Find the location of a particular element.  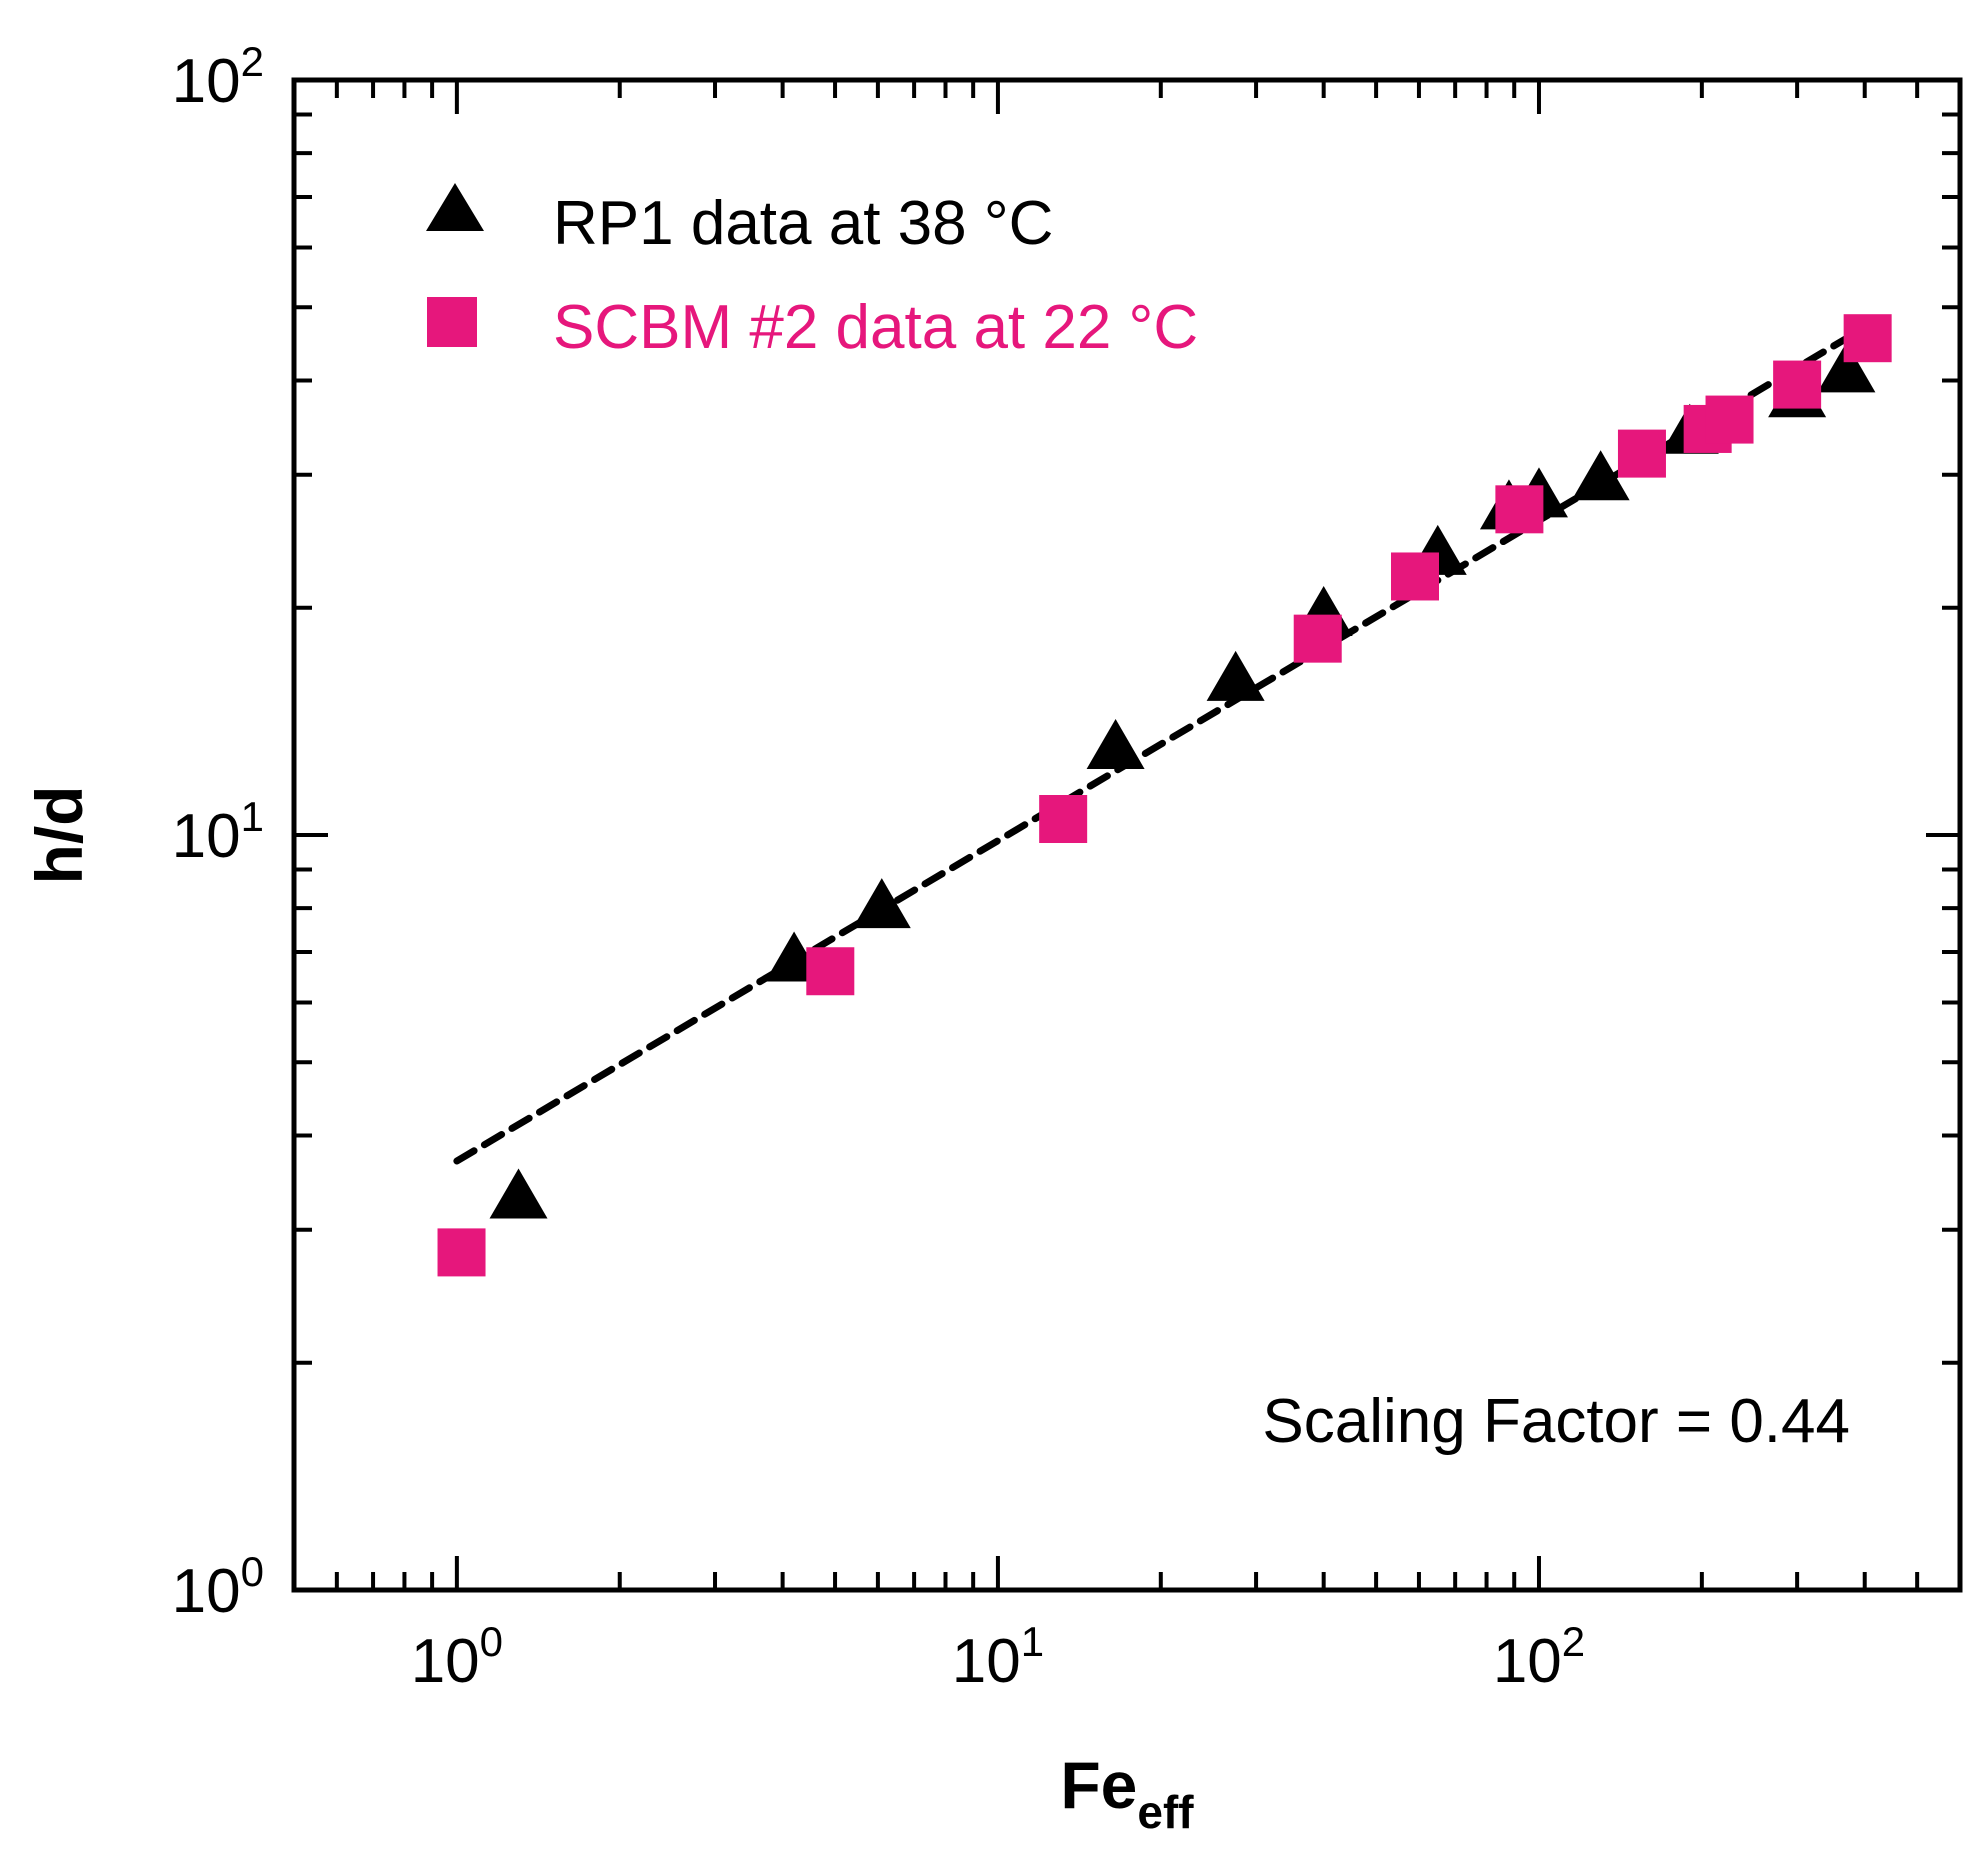

legend-label-scbm: SCBM #2 data at 22 °C is located at coordinates (875, 327).